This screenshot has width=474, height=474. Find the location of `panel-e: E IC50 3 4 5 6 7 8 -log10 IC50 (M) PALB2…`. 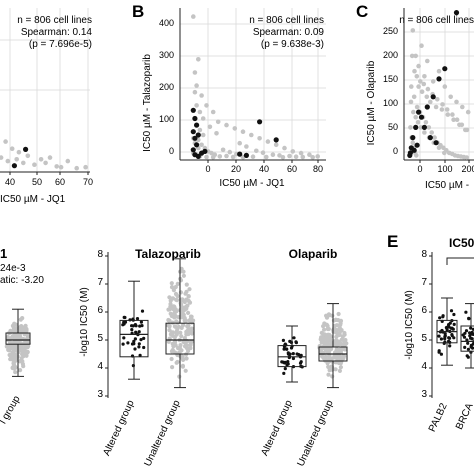

panel-e: E IC50 3 4 5 6 7 8 -log10 IC50 (M) PALB2… is located at coordinates (430, 333).